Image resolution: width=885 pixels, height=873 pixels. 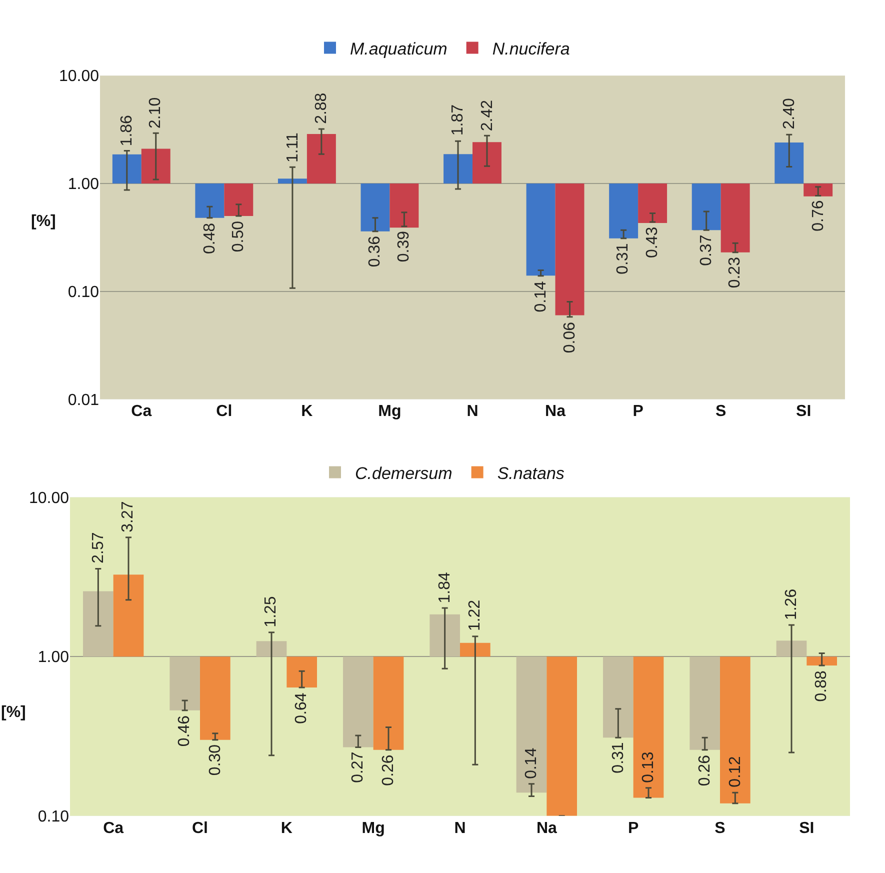 What do you see at coordinates (735, 772) in the screenshot?
I see `data-label: 0.12` at bounding box center [735, 772].